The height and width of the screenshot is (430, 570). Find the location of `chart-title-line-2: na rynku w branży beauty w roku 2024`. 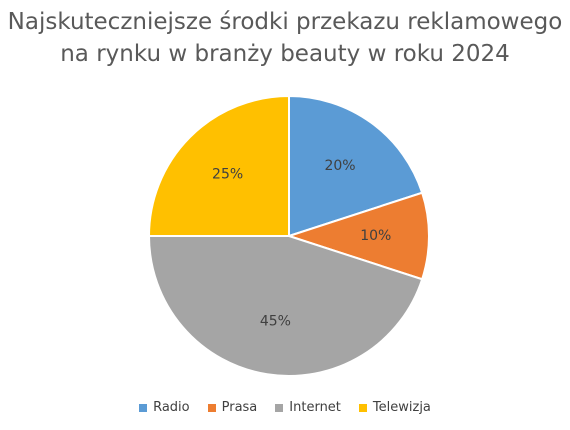

chart-title-line-2: na rynku w branży beauty w roku 2024 is located at coordinates (285, 54).